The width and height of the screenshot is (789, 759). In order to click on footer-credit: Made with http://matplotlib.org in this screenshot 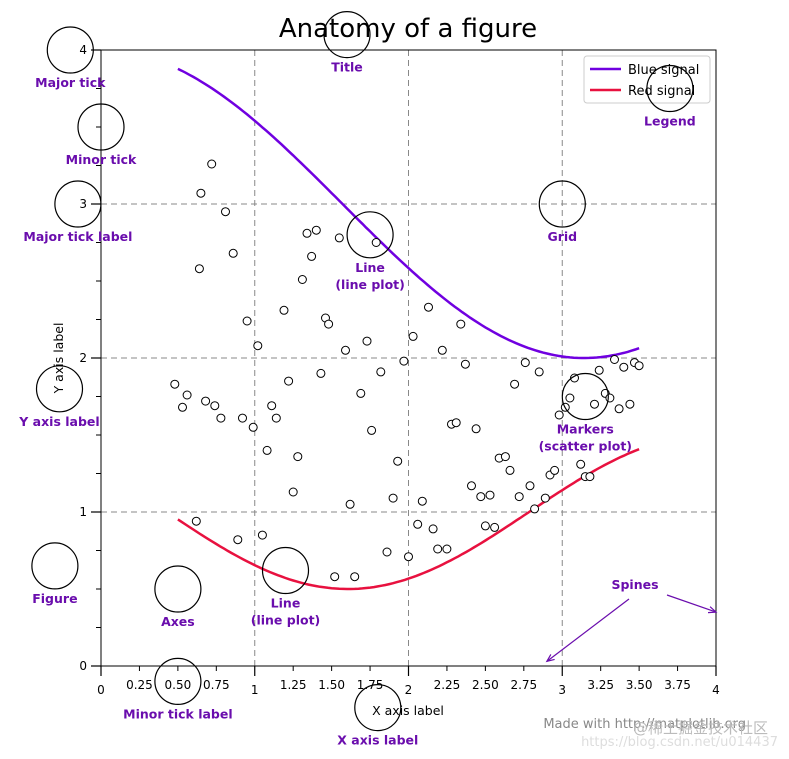, I will do `click(644, 724)`.